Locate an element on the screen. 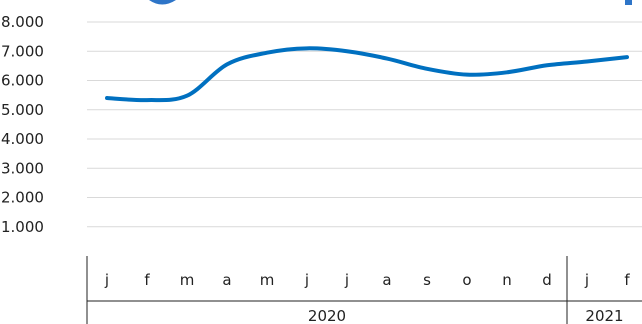  year-label: 2020 is located at coordinates (327, 315).